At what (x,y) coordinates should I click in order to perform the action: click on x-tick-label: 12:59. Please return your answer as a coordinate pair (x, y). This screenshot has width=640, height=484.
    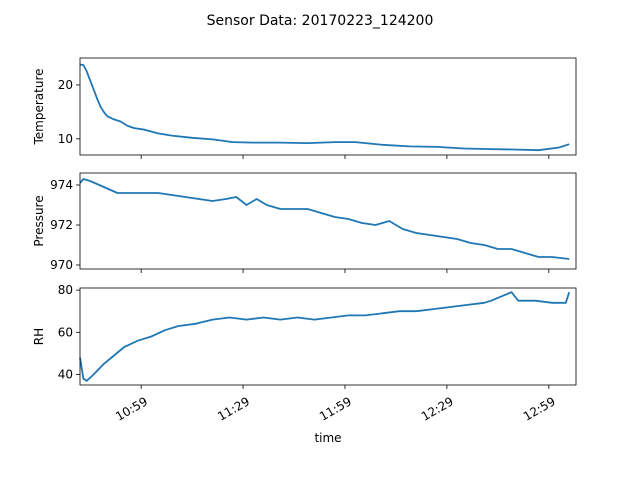
    Looking at the image, I should click on (539, 408).